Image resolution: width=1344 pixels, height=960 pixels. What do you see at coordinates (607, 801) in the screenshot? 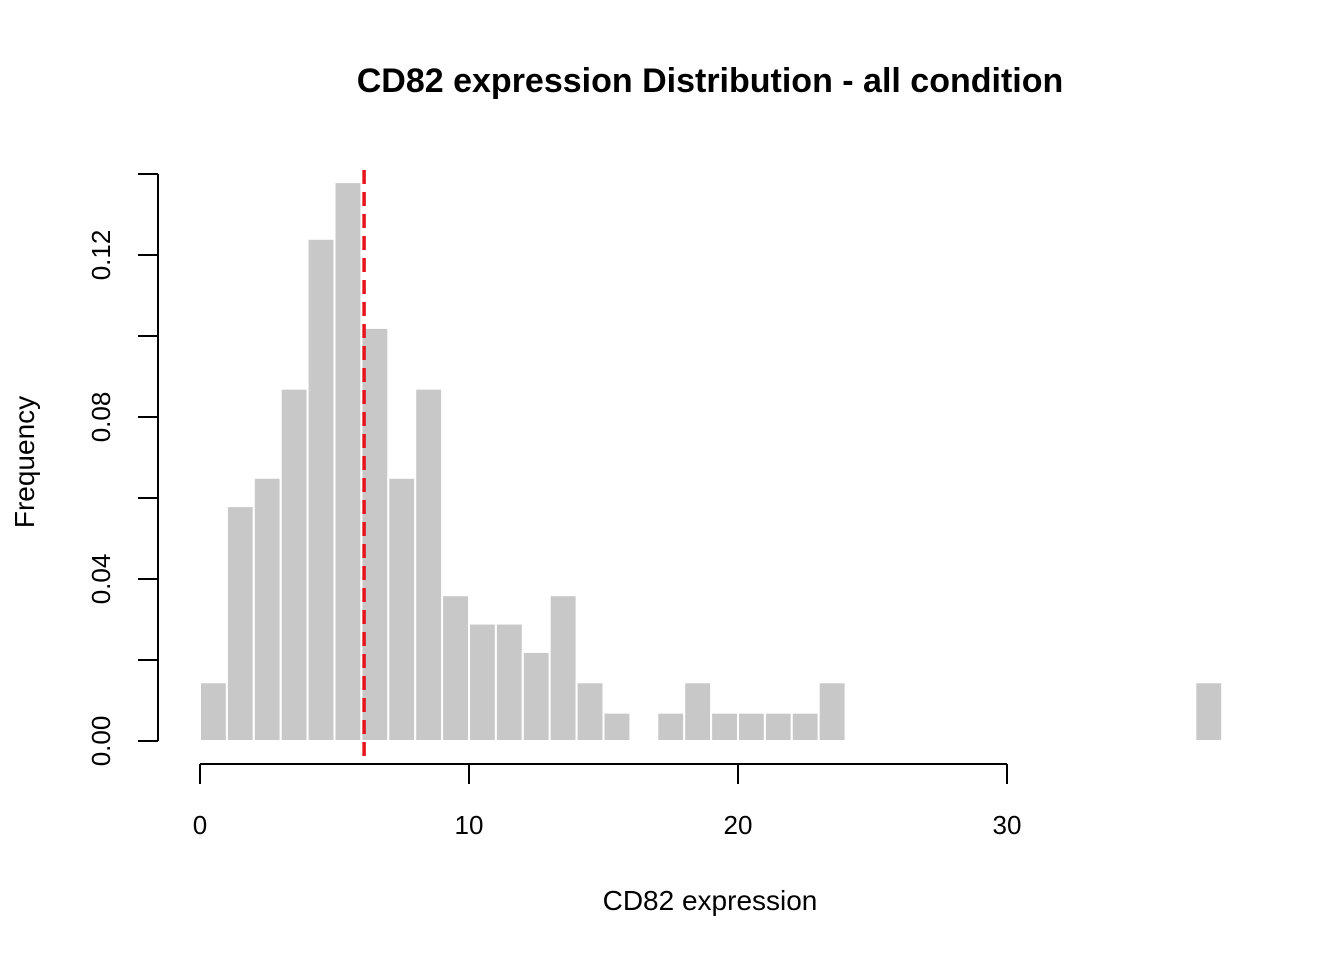
I see `x-axis: 0 10 20 30` at bounding box center [607, 801].